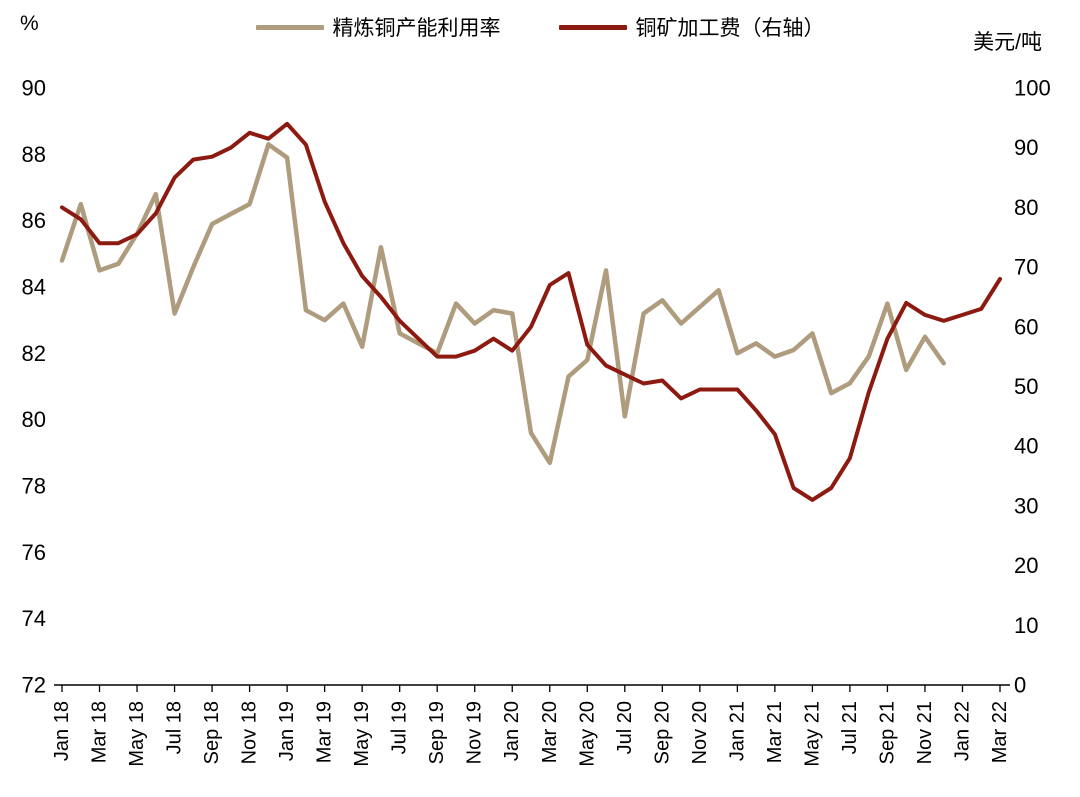 This screenshot has height=797, width=1080. Describe the element at coordinates (1026, 446) in the screenshot. I see `right-axis-tick-label: 40` at that location.